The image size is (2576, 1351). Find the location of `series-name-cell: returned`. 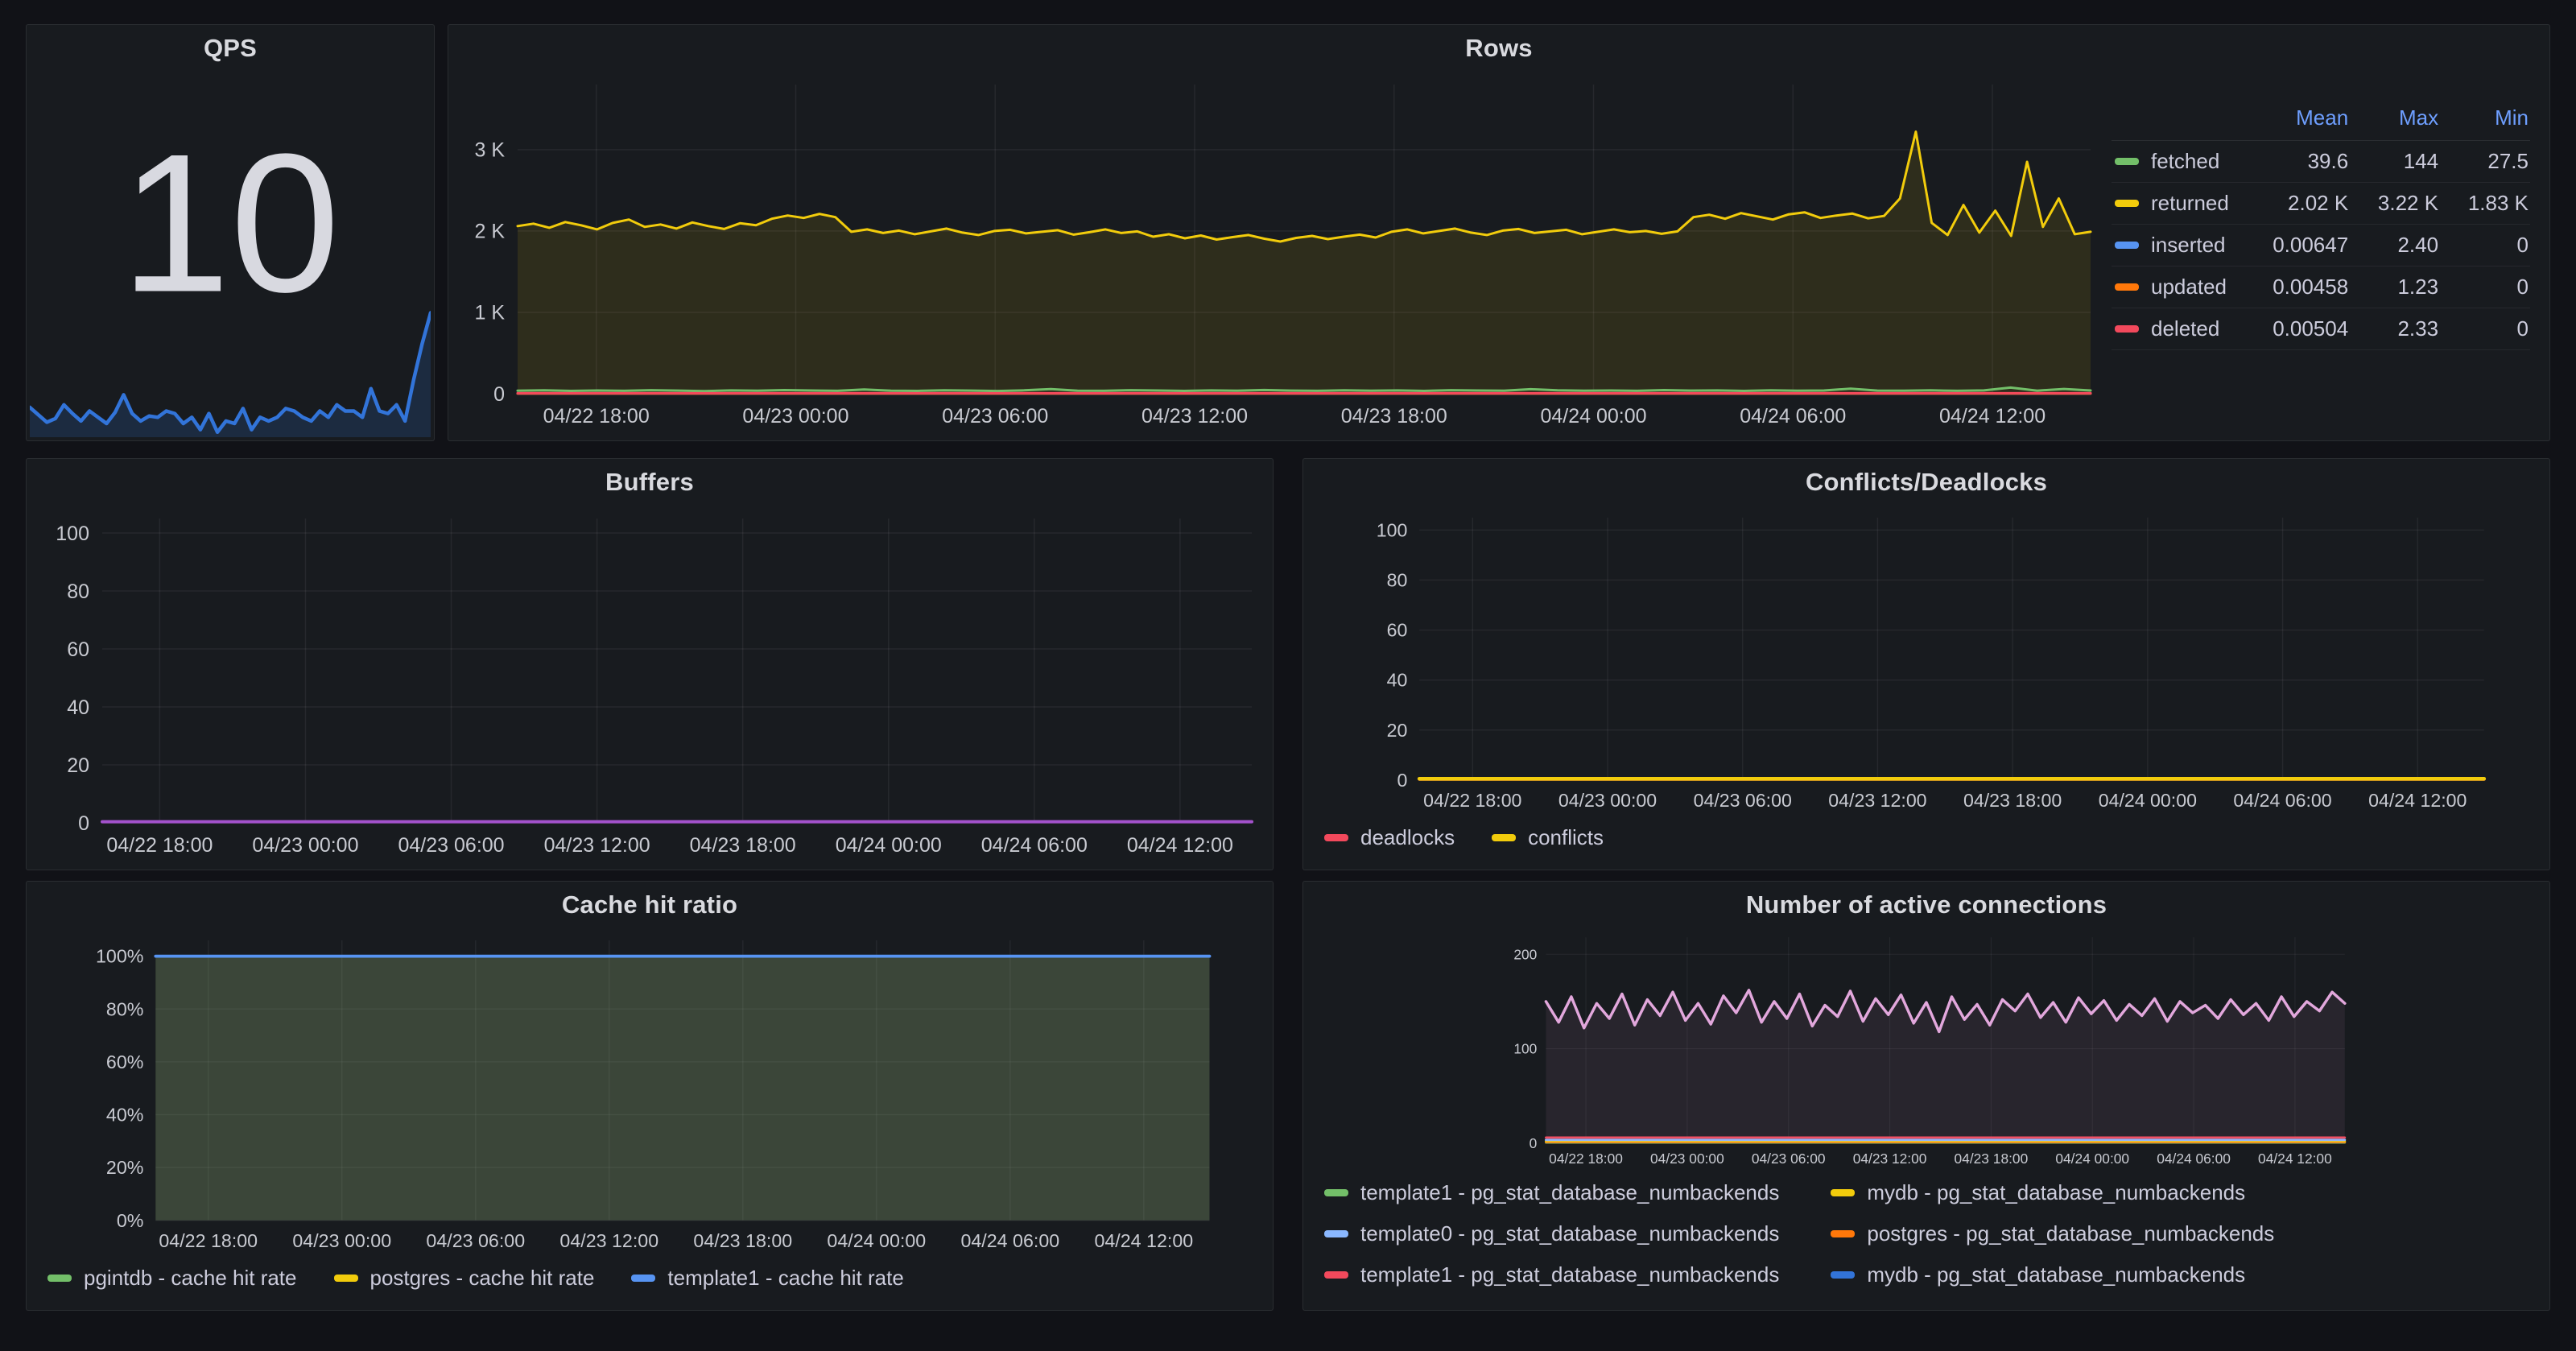

series-name-cell: returned is located at coordinates (2178, 203).